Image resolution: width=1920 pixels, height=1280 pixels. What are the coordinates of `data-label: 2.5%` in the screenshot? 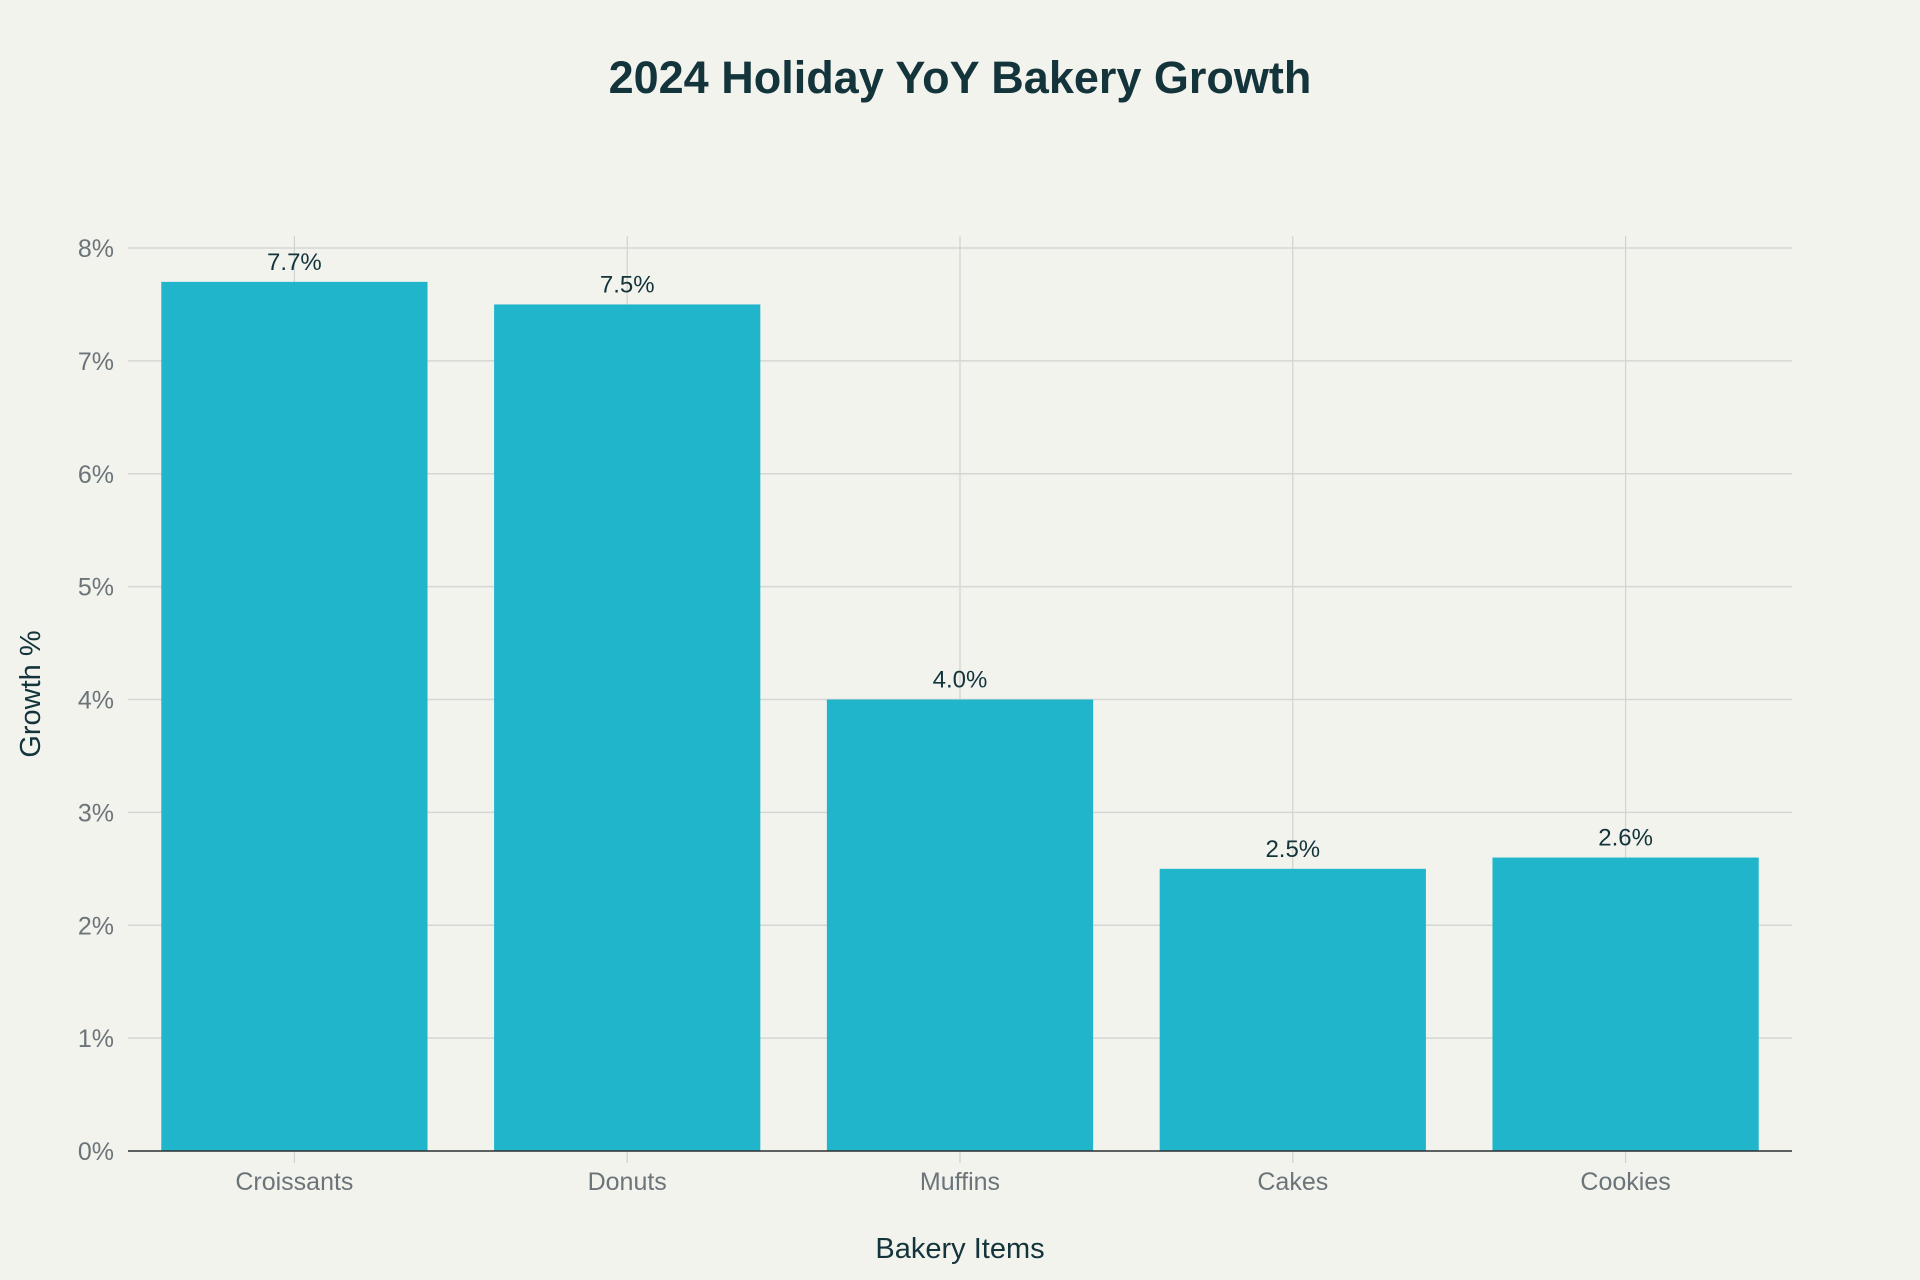 It's located at (1292, 849).